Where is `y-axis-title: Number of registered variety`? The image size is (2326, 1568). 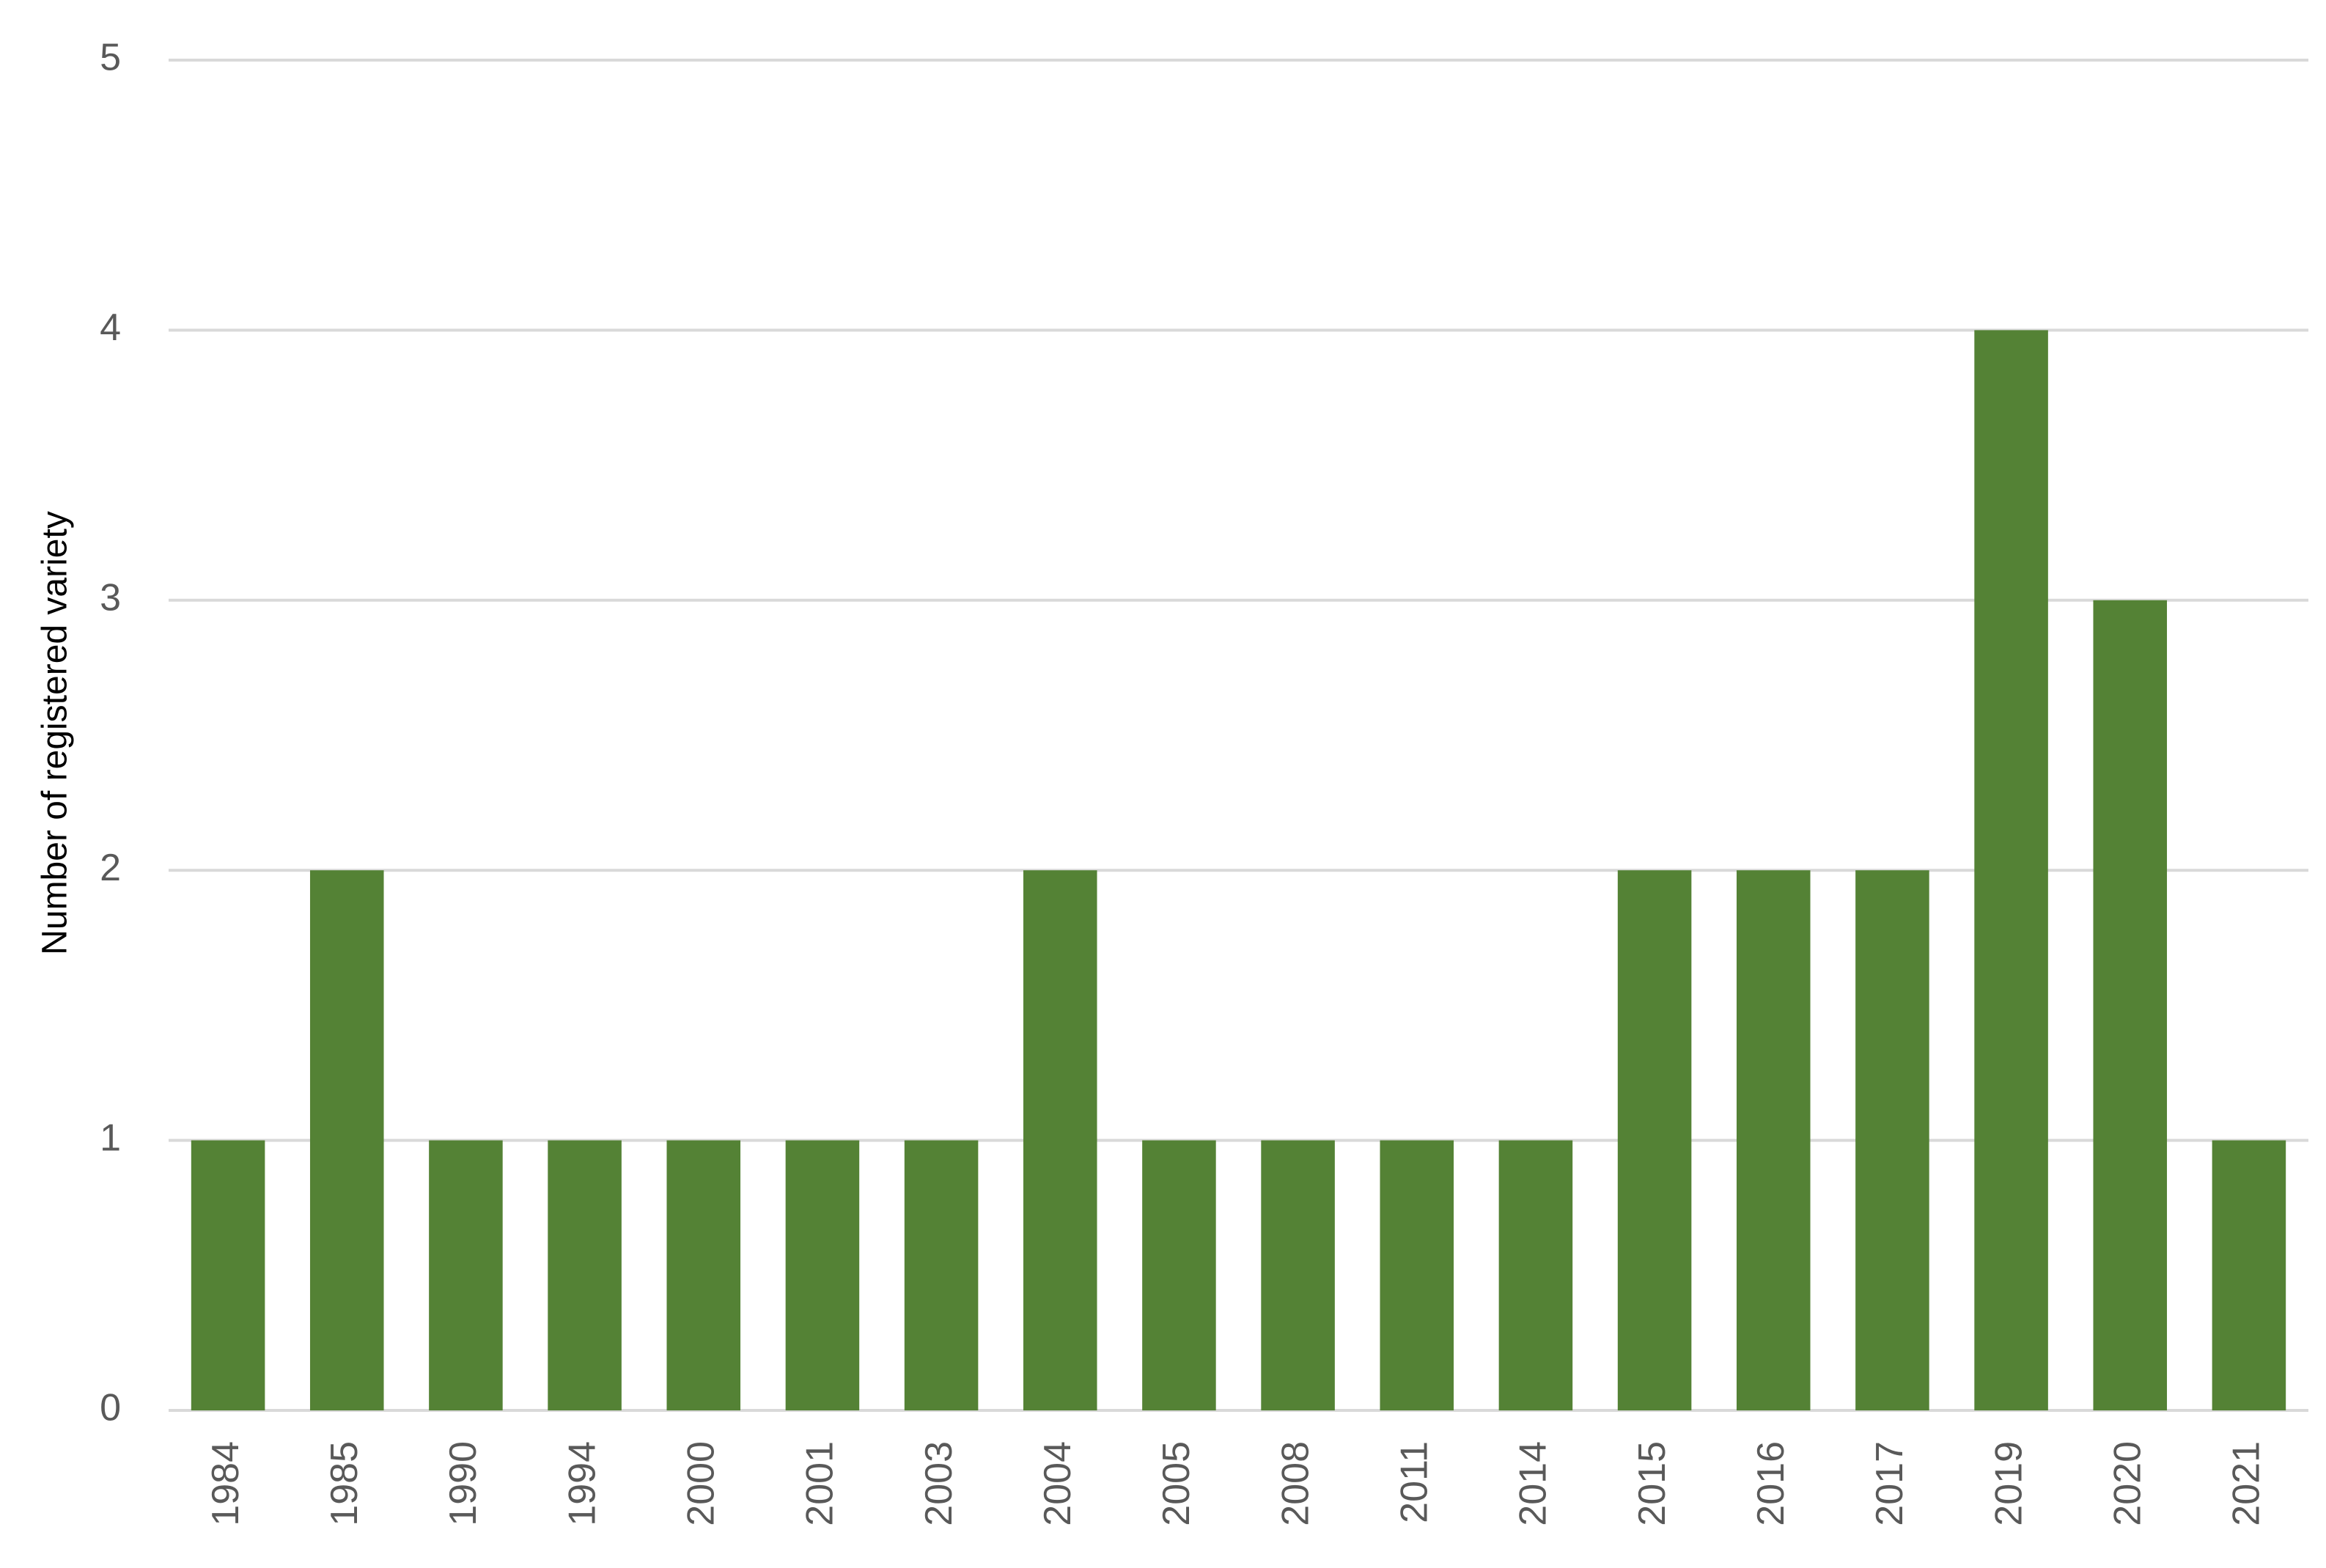
y-axis-title: Number of registered variety is located at coordinates (55, 733).